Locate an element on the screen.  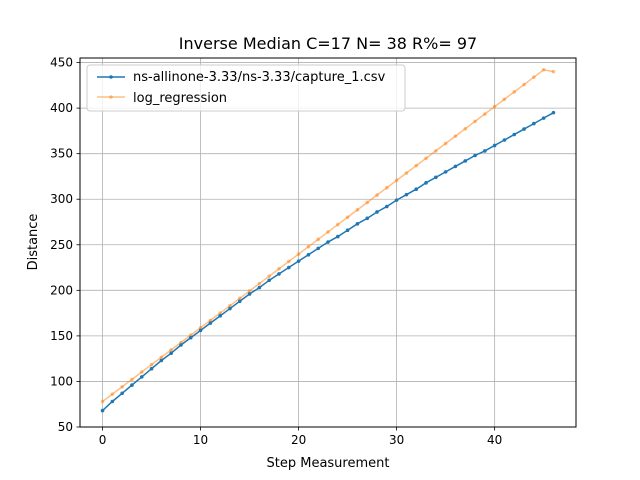
x-axis: 0 10 20 30 40 is located at coordinates (300, 437).